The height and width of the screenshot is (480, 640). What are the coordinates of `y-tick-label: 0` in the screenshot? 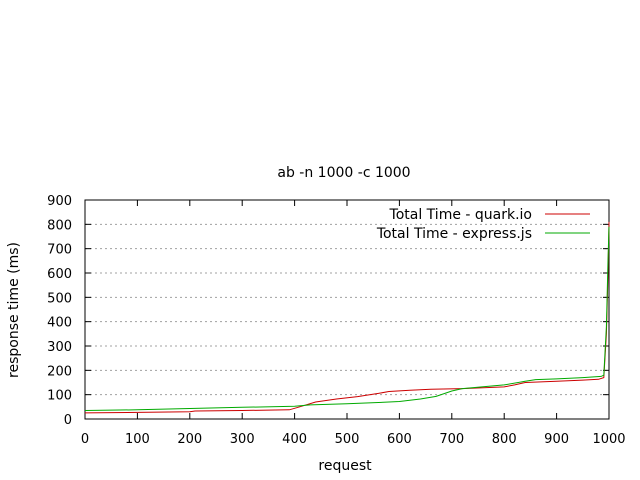 It's located at (68, 420).